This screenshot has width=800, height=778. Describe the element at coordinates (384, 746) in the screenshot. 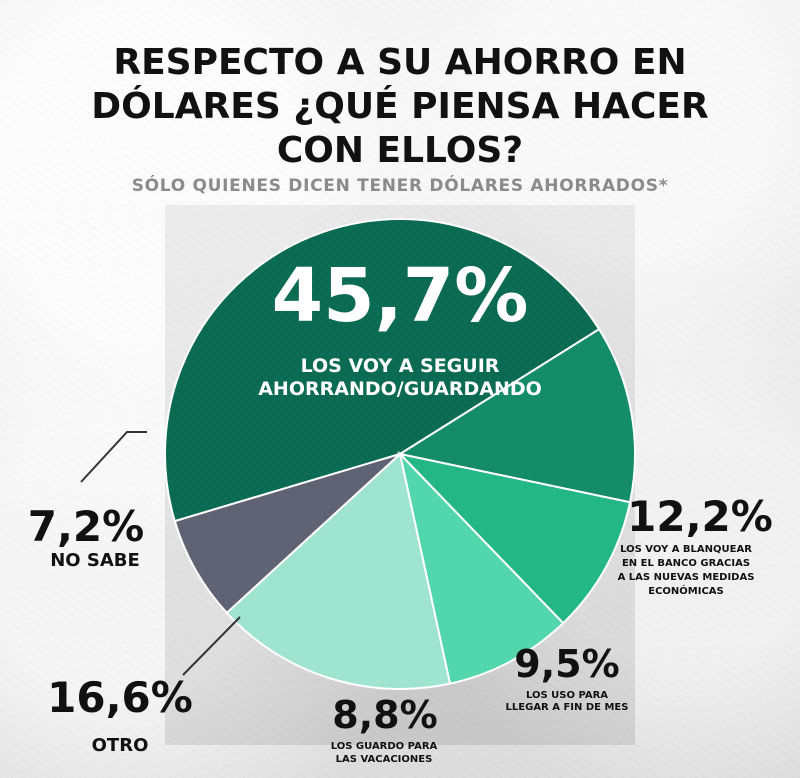

I see `slice-category-label: LOS GUARDO PARA` at that location.